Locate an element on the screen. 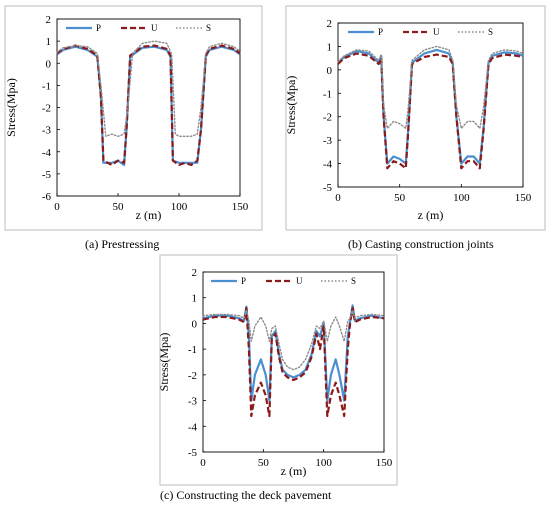 Image resolution: width=550 pixels, height=508 pixels. caption-a: (a) Prestressing is located at coordinates (122, 244).